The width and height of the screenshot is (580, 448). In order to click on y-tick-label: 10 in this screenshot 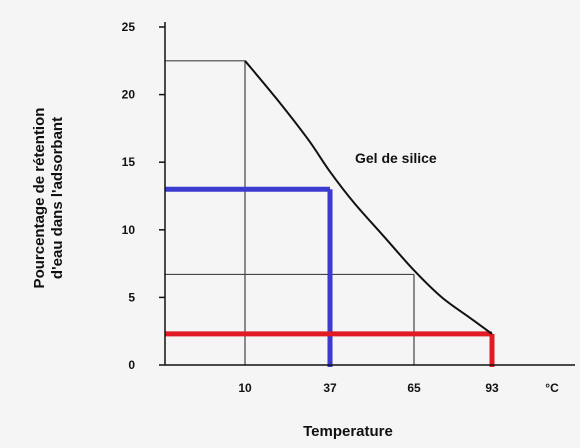, I will do `click(129, 230)`.